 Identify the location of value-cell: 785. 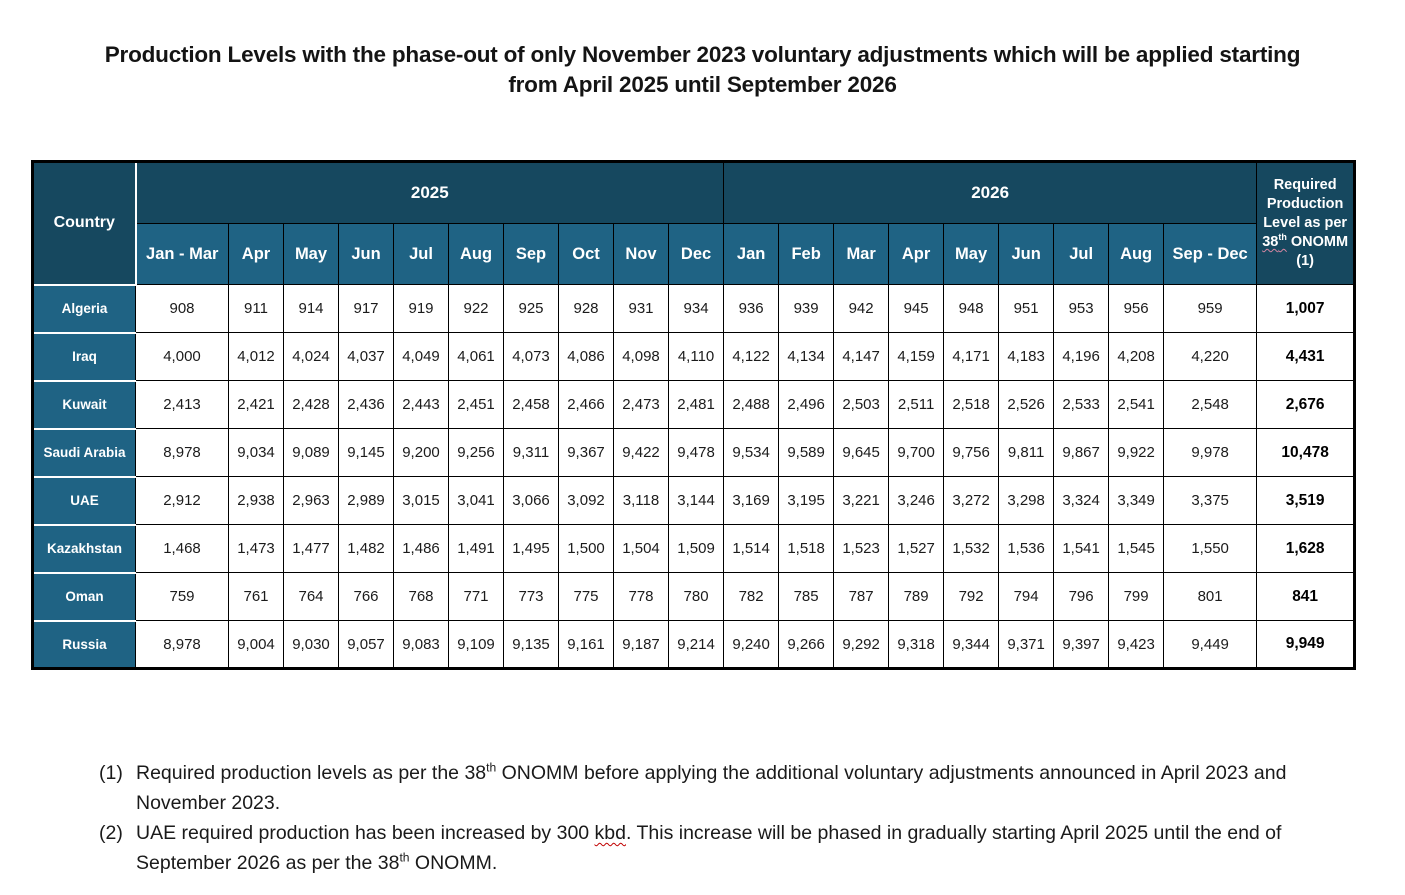
(806, 596).